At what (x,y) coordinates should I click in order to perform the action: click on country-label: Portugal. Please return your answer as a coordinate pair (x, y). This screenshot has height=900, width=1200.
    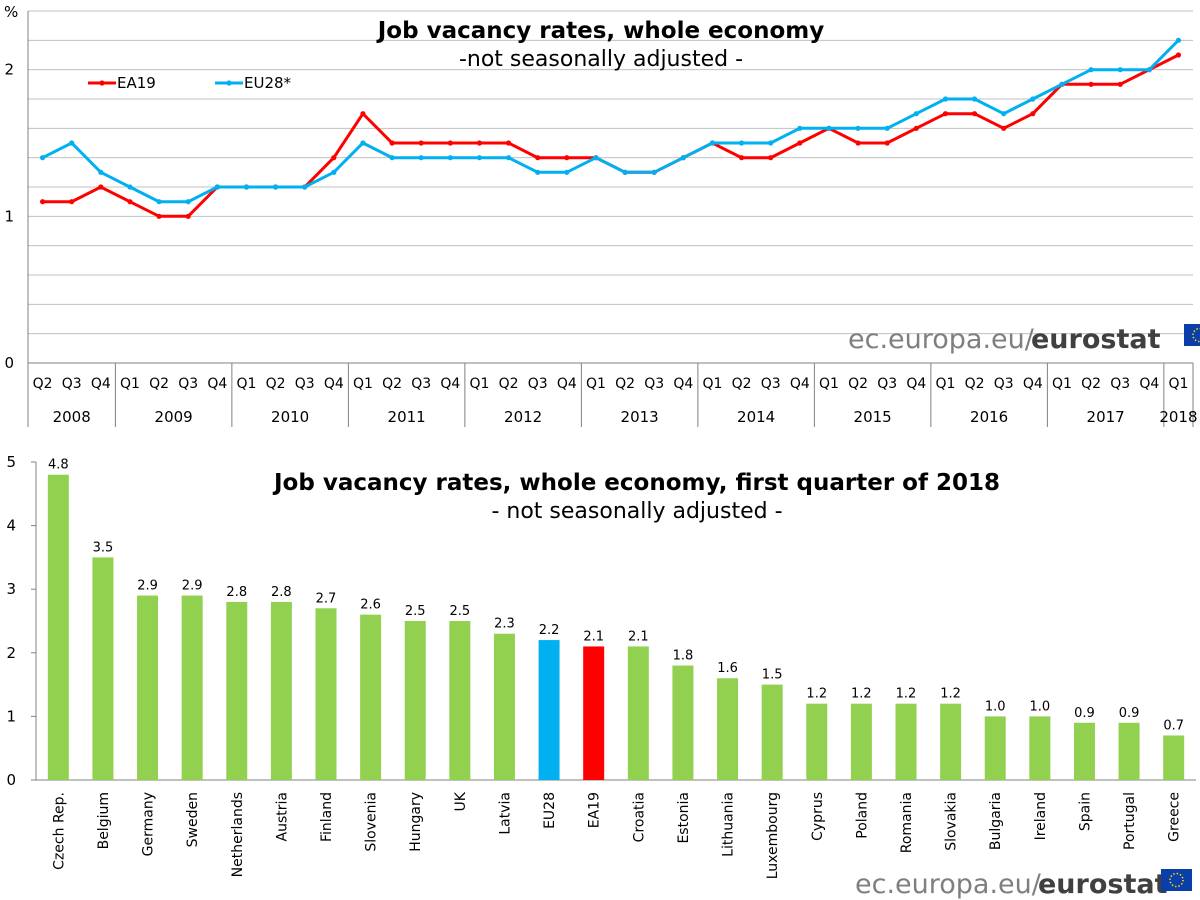
    Looking at the image, I should click on (1130, 821).